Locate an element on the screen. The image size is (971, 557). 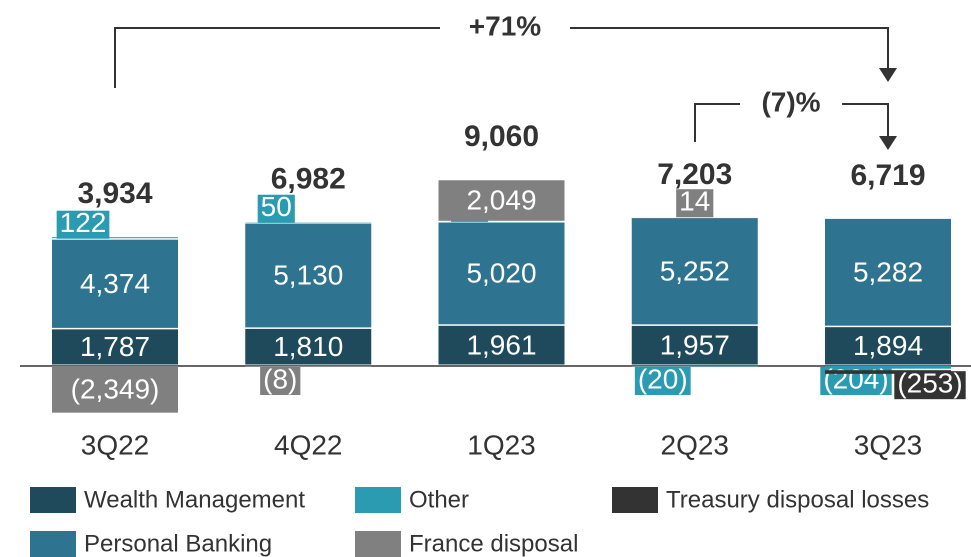
x-tick-label: 3Q22 is located at coordinates (115, 444).